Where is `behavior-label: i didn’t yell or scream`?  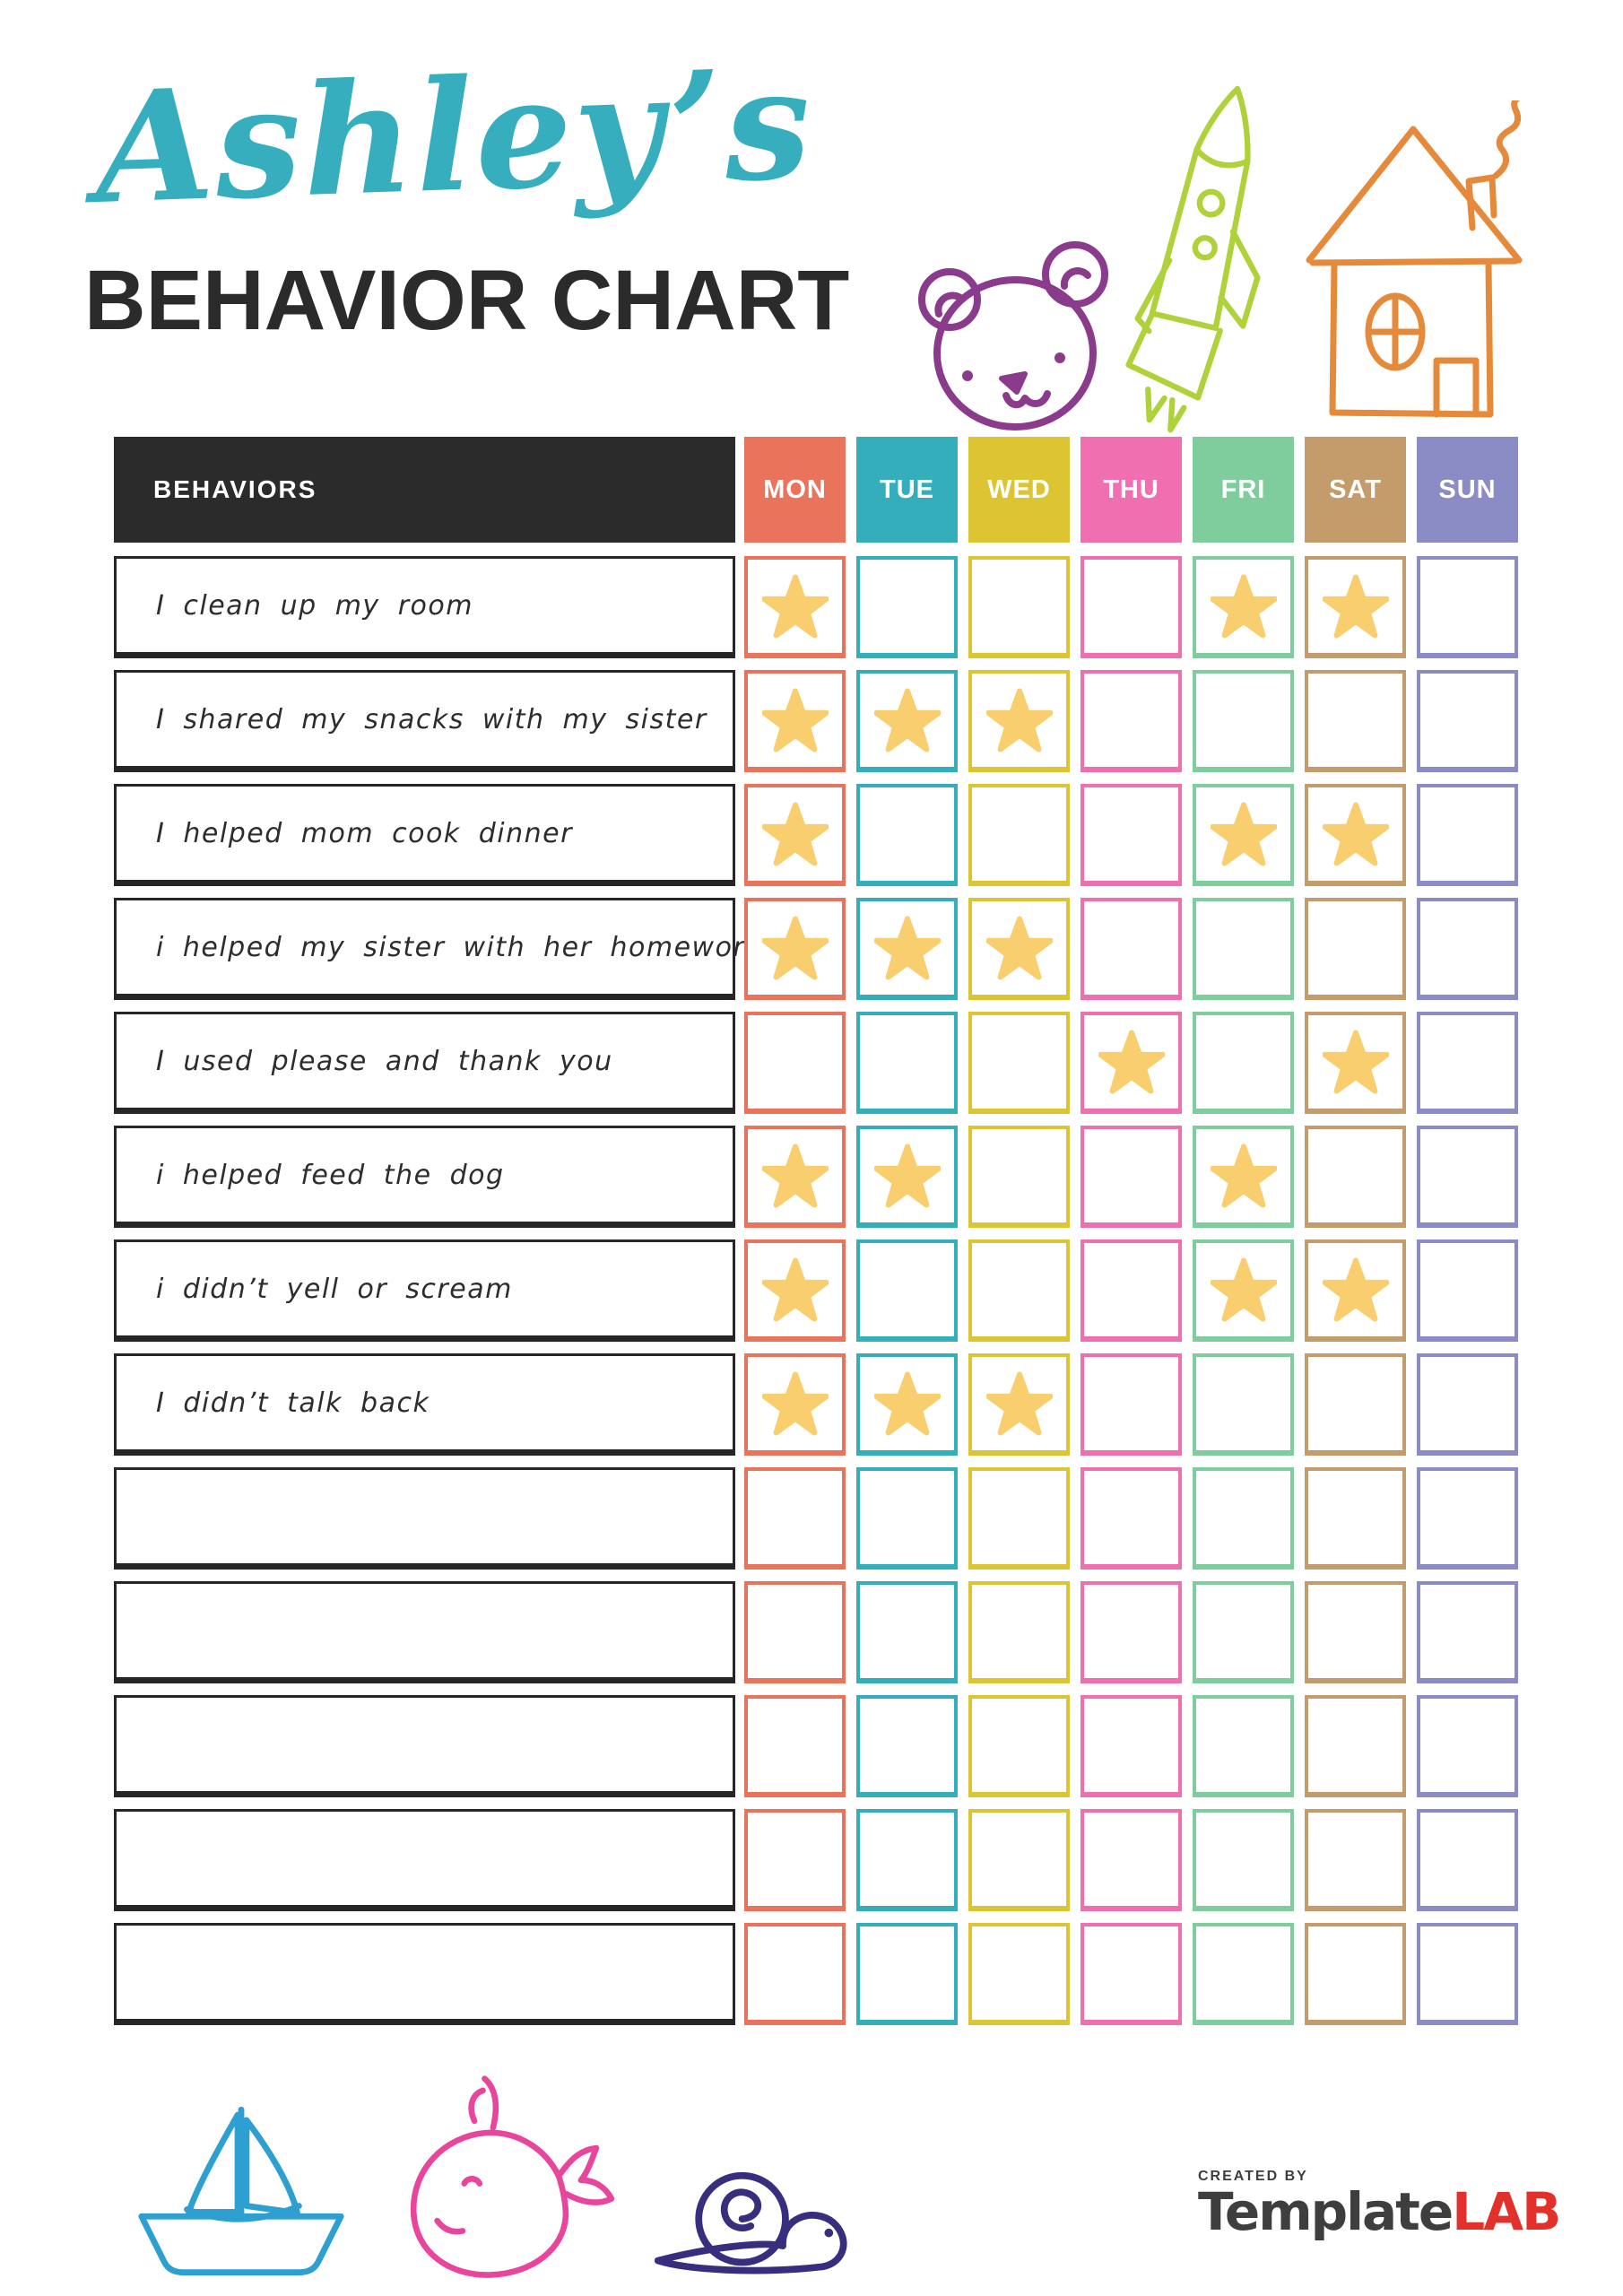 behavior-label: i didn’t yell or scream is located at coordinates (424, 1290).